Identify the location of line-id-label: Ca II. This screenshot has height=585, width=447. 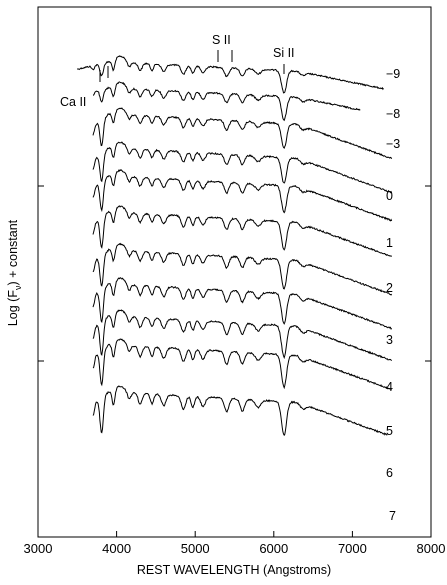
(73, 102).